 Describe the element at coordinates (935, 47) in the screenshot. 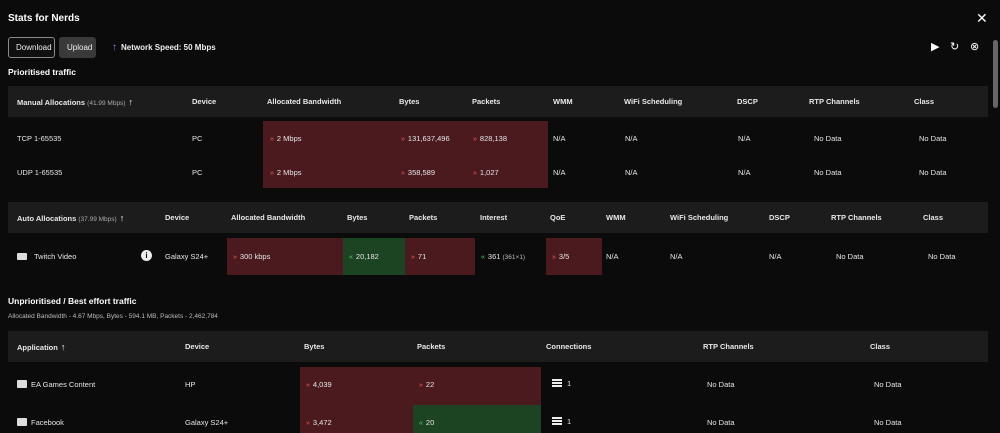

I see `play-icon: ▶` at that location.